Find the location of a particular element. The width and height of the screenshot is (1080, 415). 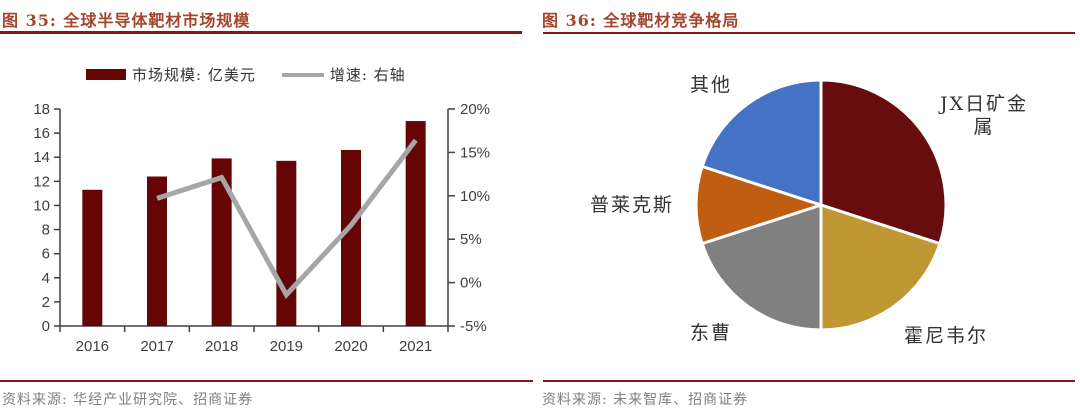

figure-35-legend: 市场规模: 亿美元 增速: 右轴 is located at coordinates (246, 74).